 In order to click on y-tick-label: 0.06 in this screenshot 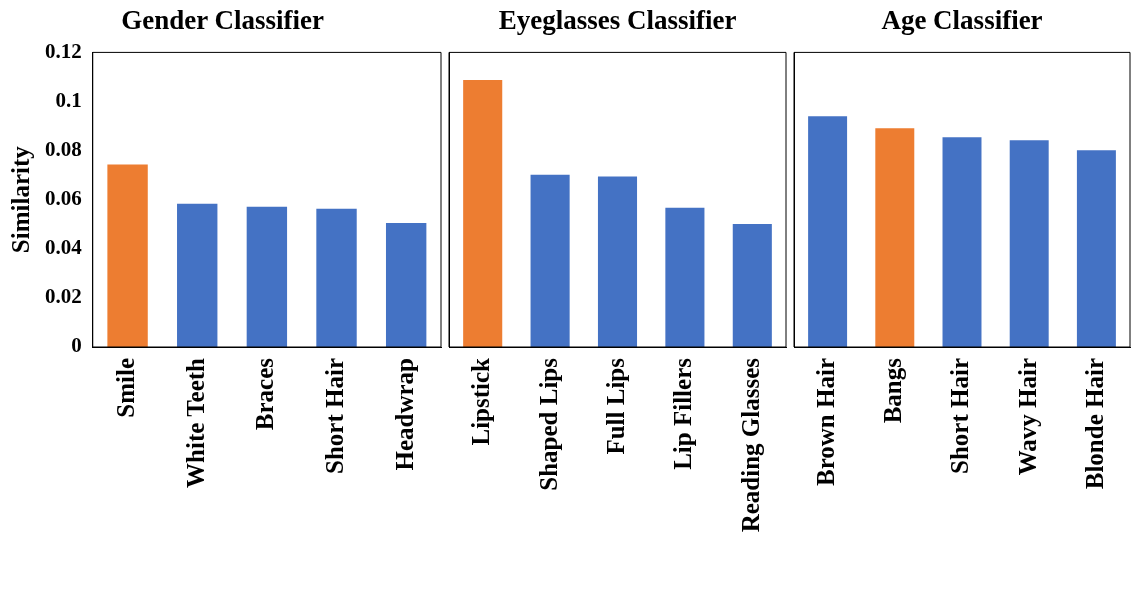, I will do `click(63, 198)`.